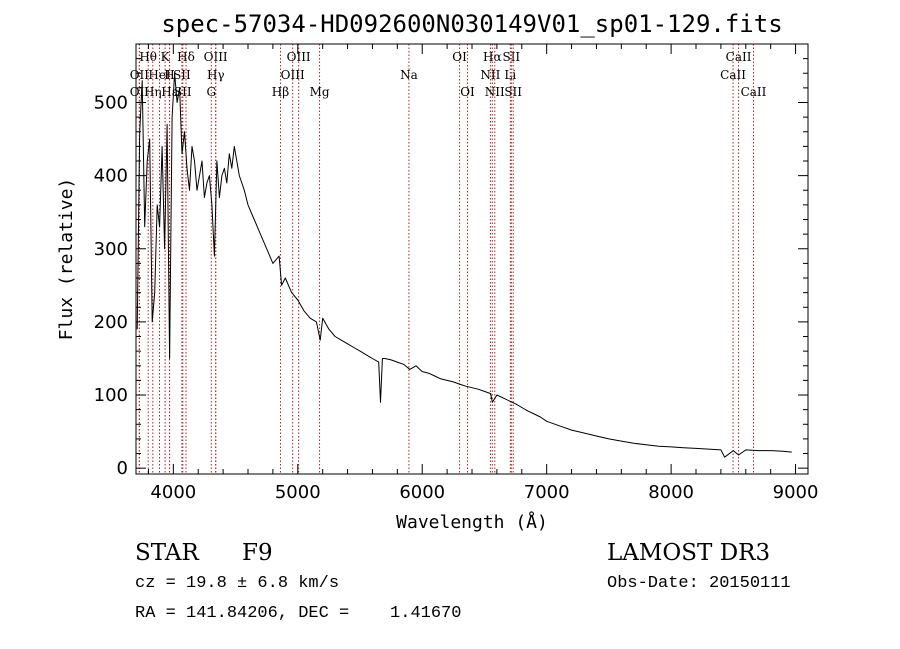  Describe the element at coordinates (510, 75) in the screenshot. I see `line-label-25: Li` at that location.